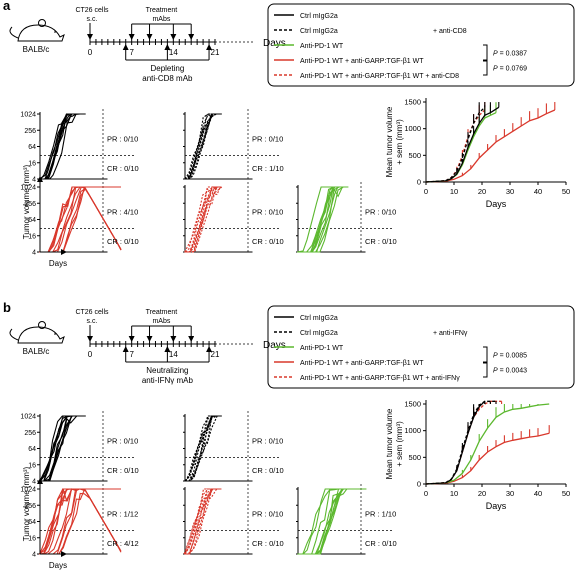 The height and width of the screenshot is (585, 584). Describe the element at coordinates (485, 370) in the screenshot. I see `pvalue-bracket` at that location.